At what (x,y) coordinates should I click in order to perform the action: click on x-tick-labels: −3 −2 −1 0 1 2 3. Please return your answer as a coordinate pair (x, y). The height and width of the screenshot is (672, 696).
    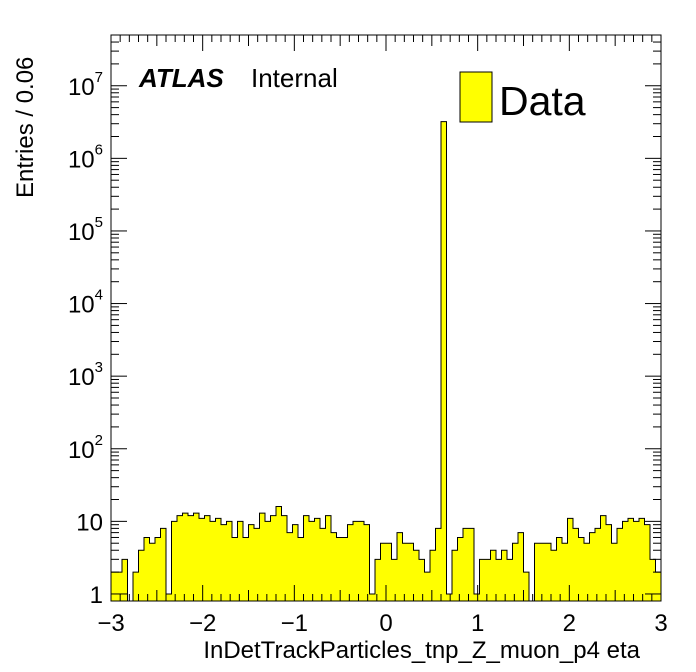
    Looking at the image, I should click on (382, 623).